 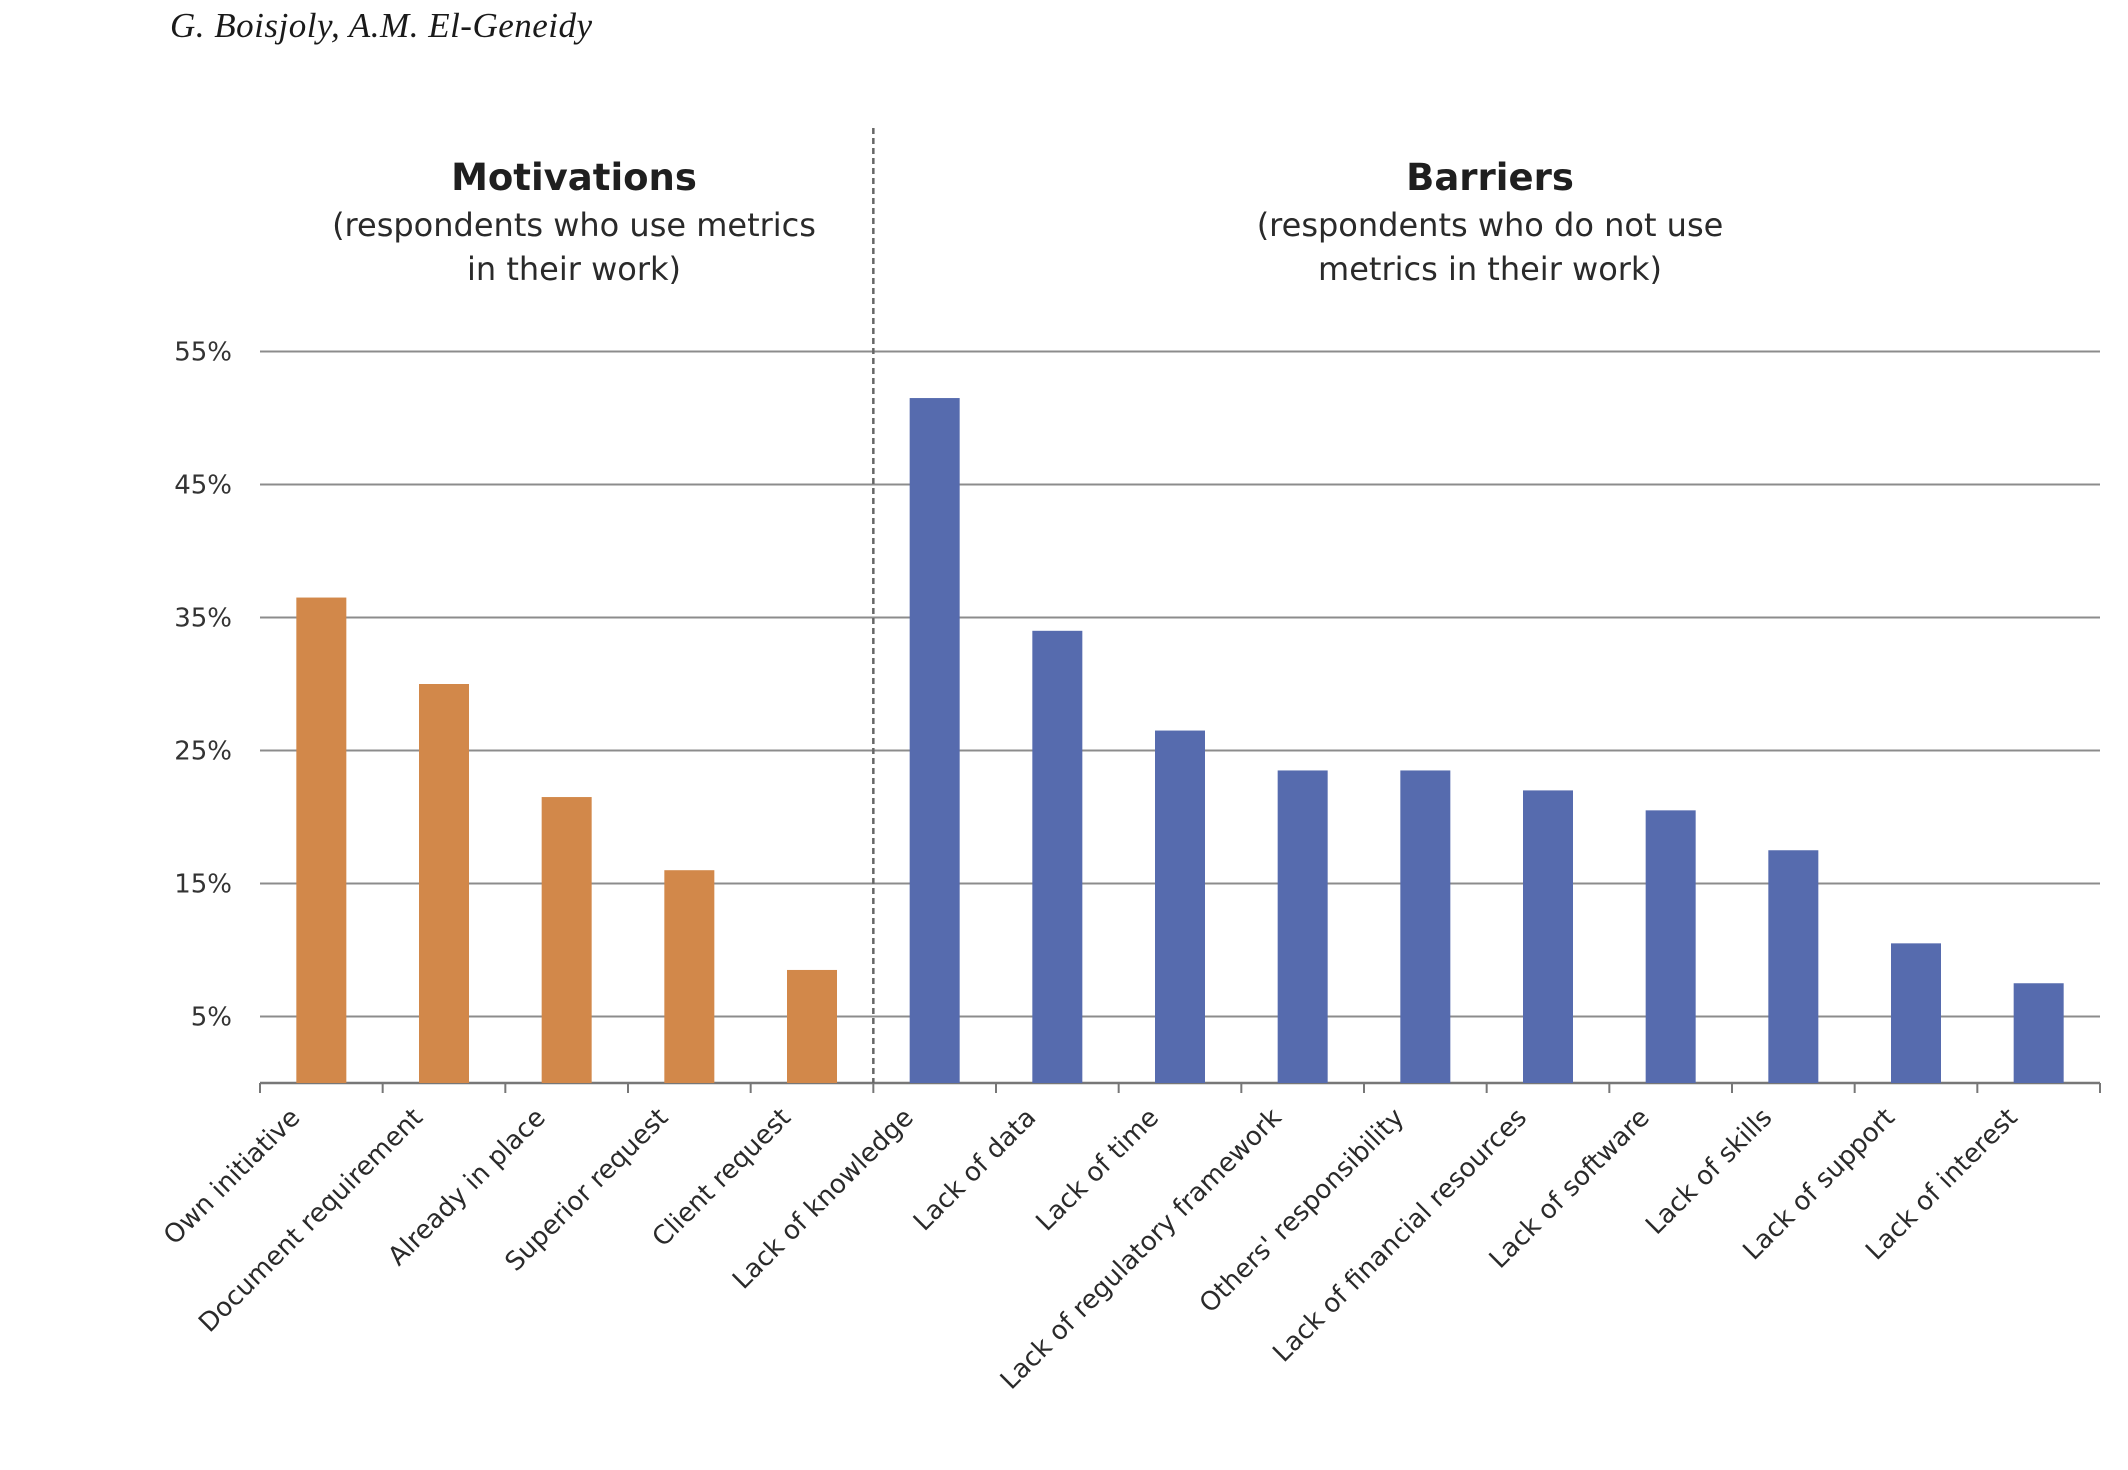 What do you see at coordinates (211, 1018) in the screenshot?
I see `y-tick-label: 5%` at bounding box center [211, 1018].